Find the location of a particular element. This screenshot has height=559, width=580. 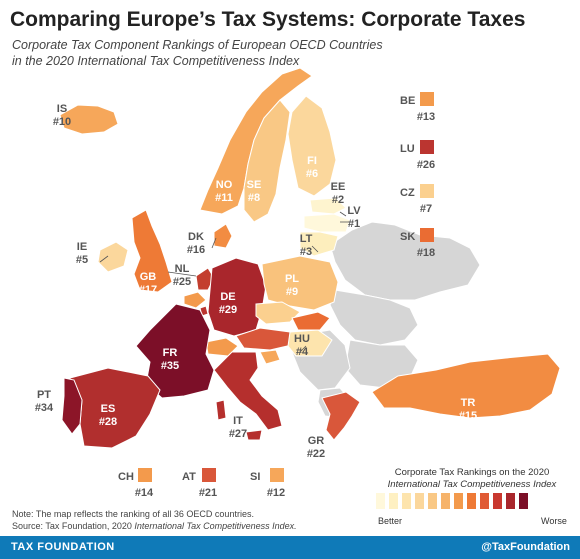

label-SE-rank: #8 is located at coordinates (254, 198).